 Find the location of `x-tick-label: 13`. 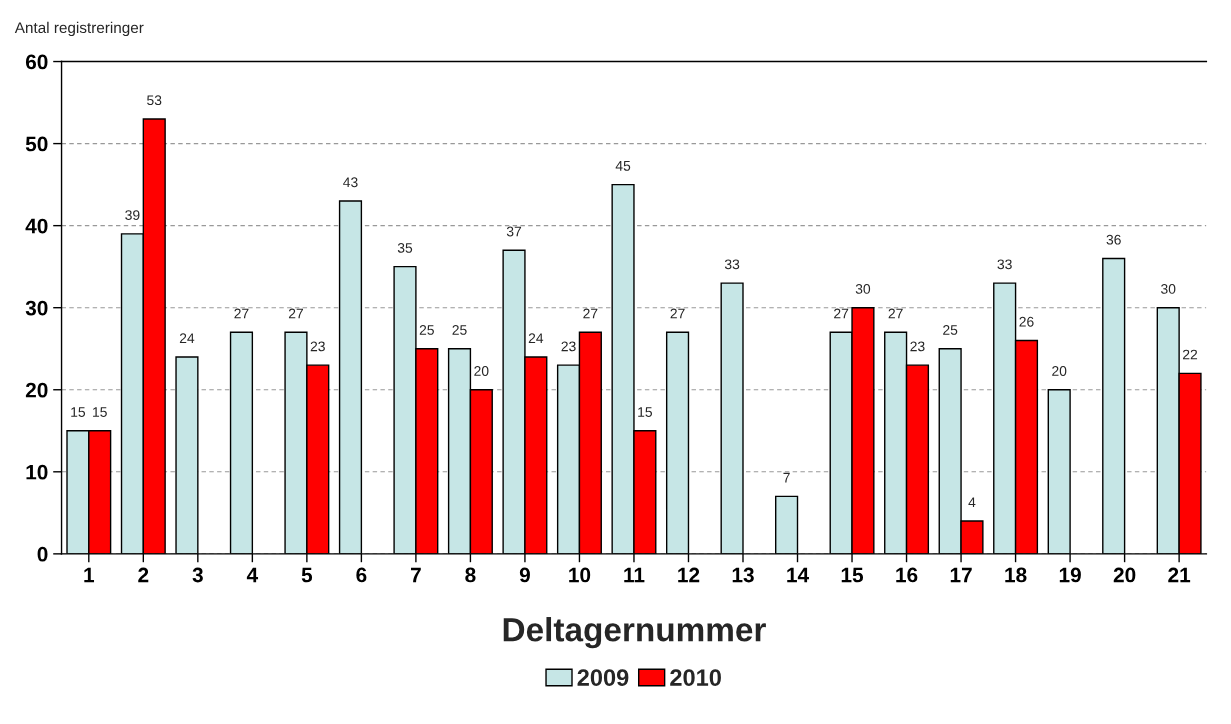

x-tick-label: 13 is located at coordinates (743, 575).